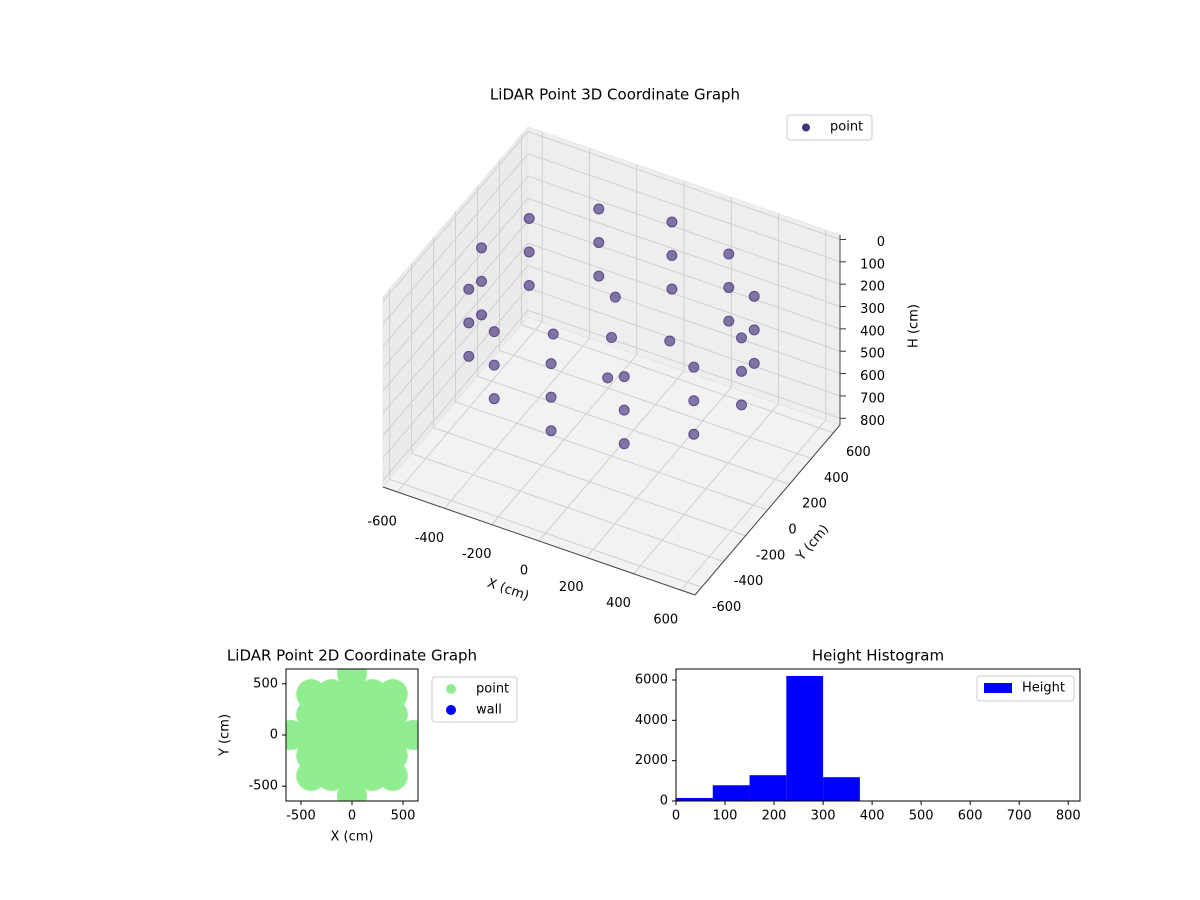  I want to click on z-tick-label: 300, so click(872, 309).